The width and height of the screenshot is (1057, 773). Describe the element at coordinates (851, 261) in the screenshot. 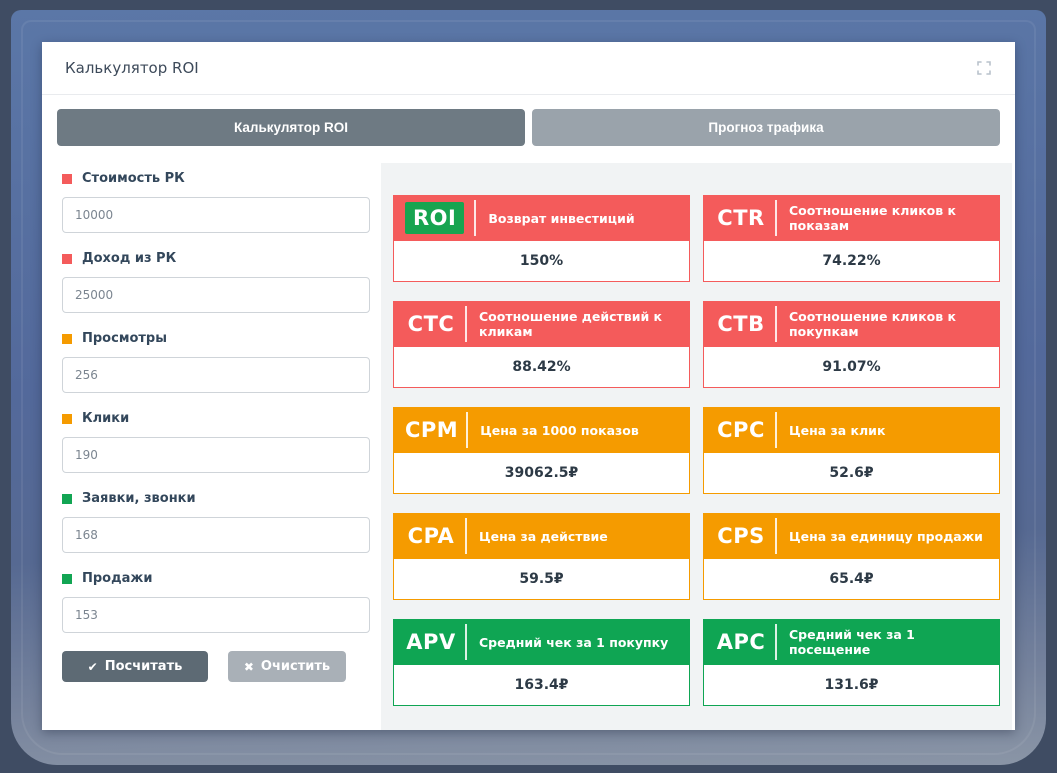

I see `metric-value: 74.22%` at that location.